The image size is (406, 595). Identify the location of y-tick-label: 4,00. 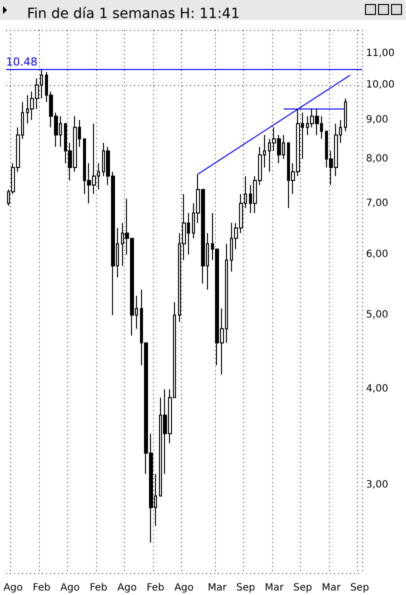
(377, 389).